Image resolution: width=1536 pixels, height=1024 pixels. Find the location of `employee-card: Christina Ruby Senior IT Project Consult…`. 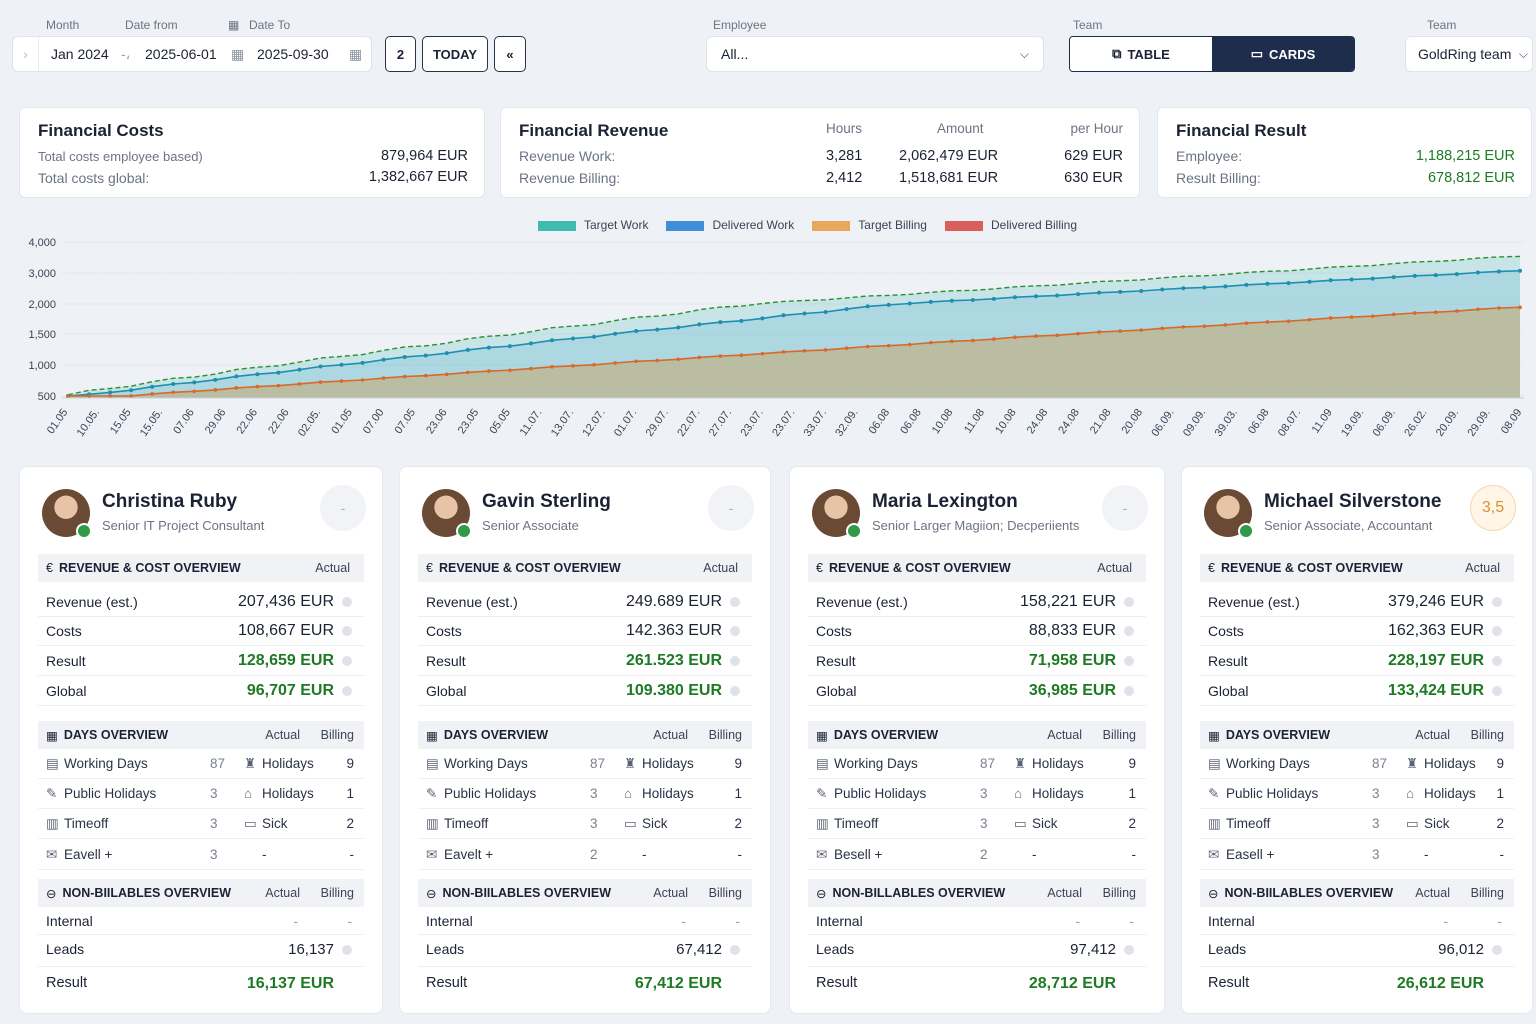

employee-card: Christina Ruby Senior IT Project Consult… is located at coordinates (201, 740).